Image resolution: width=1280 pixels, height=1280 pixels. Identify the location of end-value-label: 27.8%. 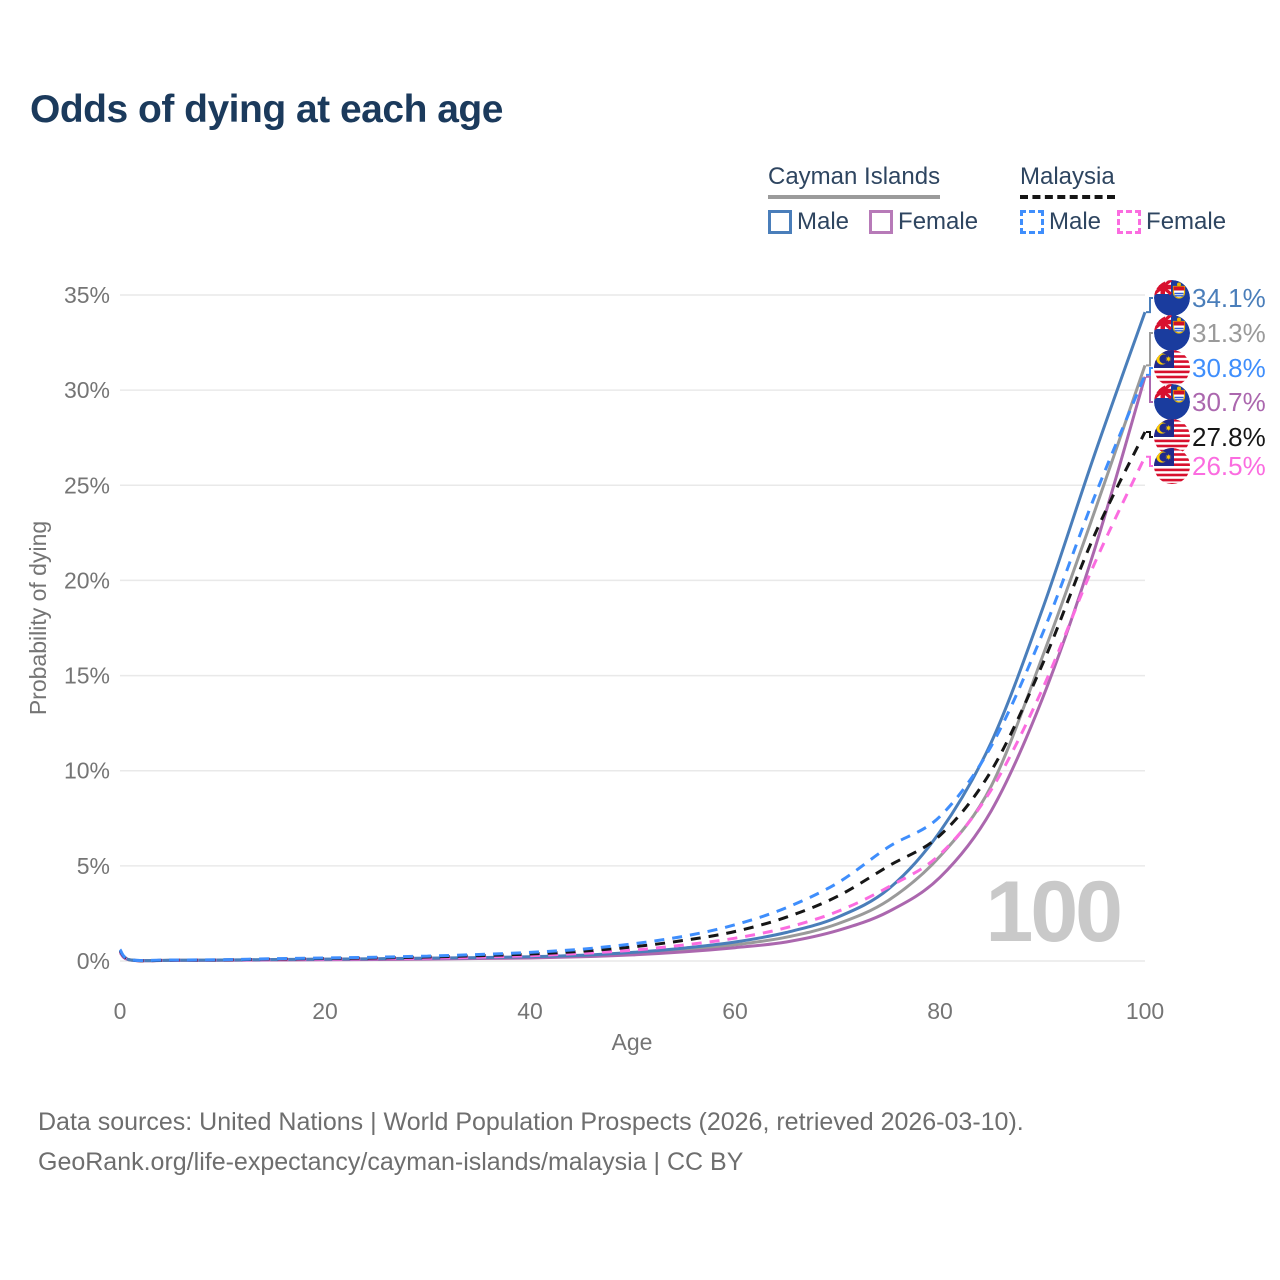
(1229, 437).